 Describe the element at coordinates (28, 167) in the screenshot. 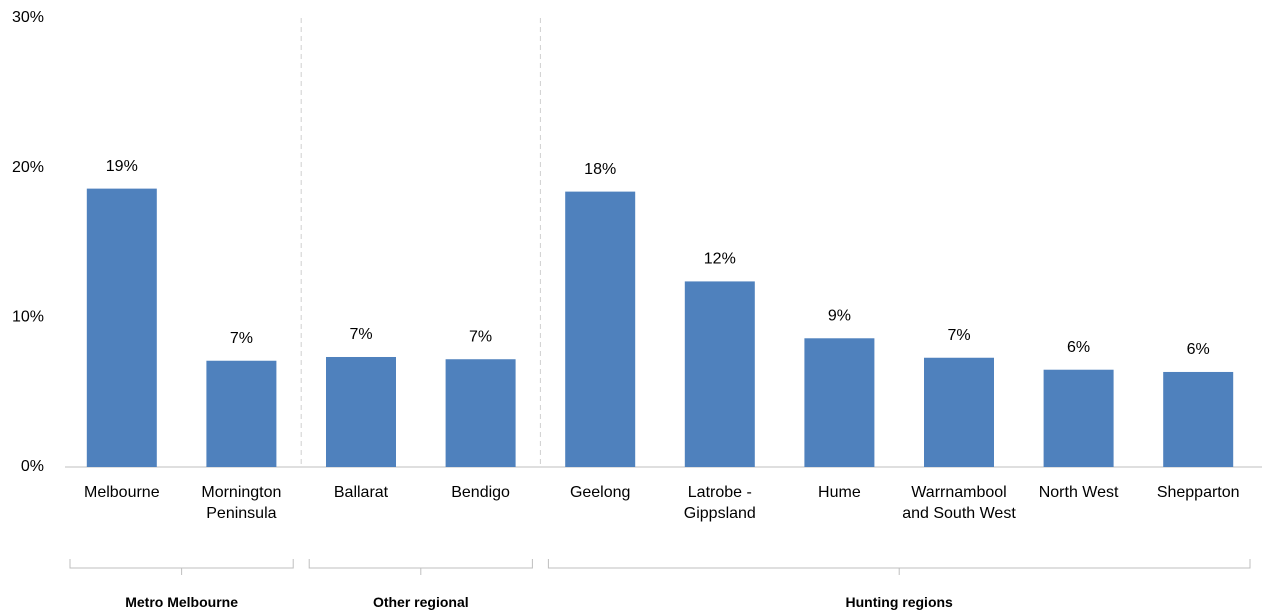

I see `y-tick-label: 20%` at that location.